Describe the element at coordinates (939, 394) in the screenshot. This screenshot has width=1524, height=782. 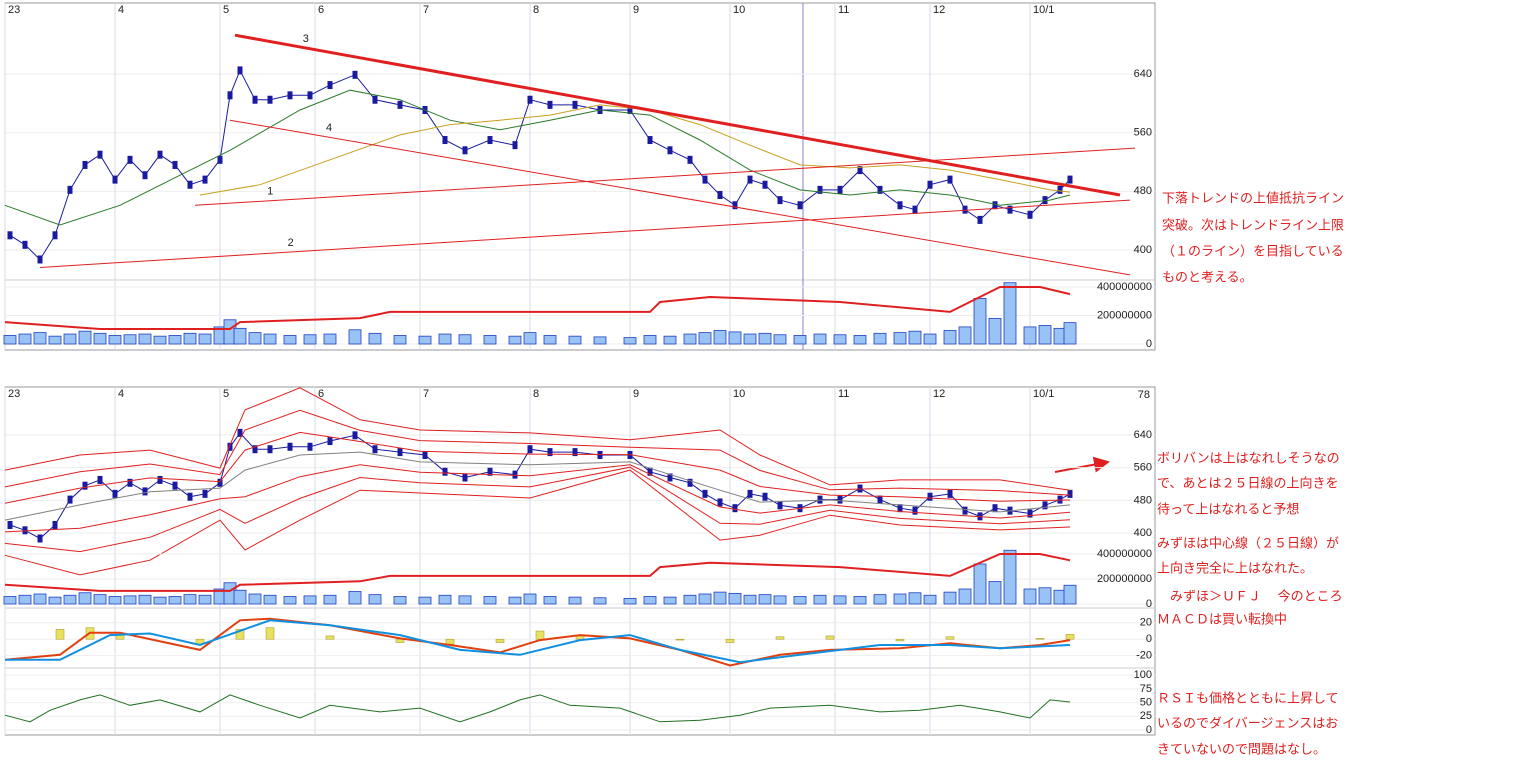
I see `x-tick-label: 12` at that location.